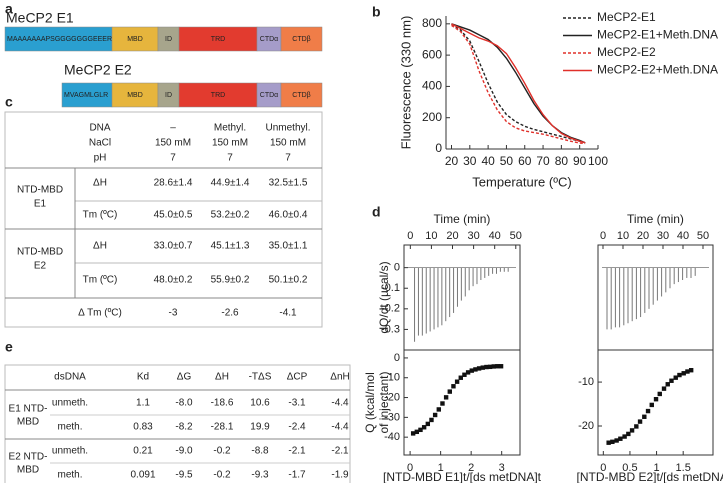 Image resolution: width=723 pixels, height=483 pixels. I want to click on x-tick-label: 3, so click(502, 468).